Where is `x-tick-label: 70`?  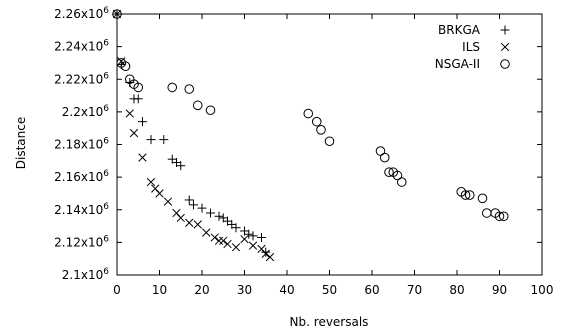 x-tick-label: 70 is located at coordinates (414, 290).